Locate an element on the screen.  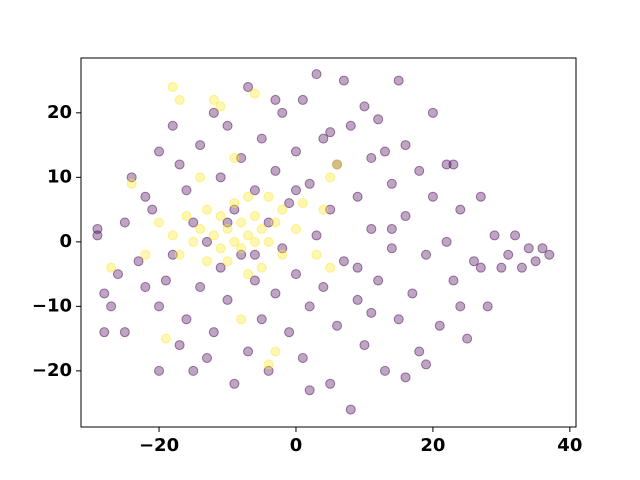
y-tick-label: 10 is located at coordinates (59, 176).